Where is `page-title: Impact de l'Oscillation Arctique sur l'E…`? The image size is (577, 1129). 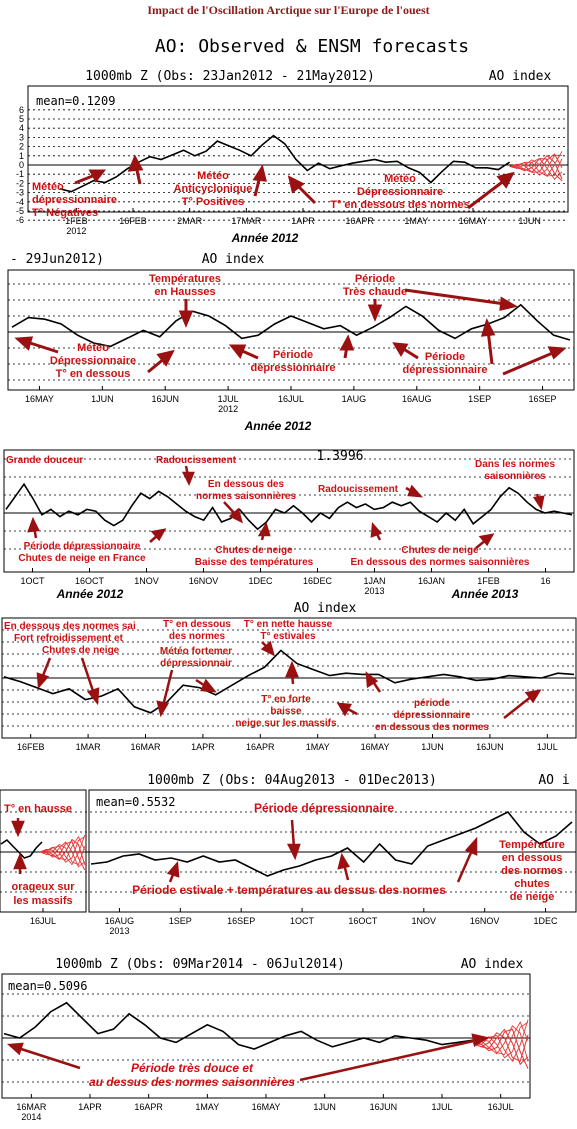 page-title: Impact de l'Oscillation Arctique sur l'E… is located at coordinates (288, 10).